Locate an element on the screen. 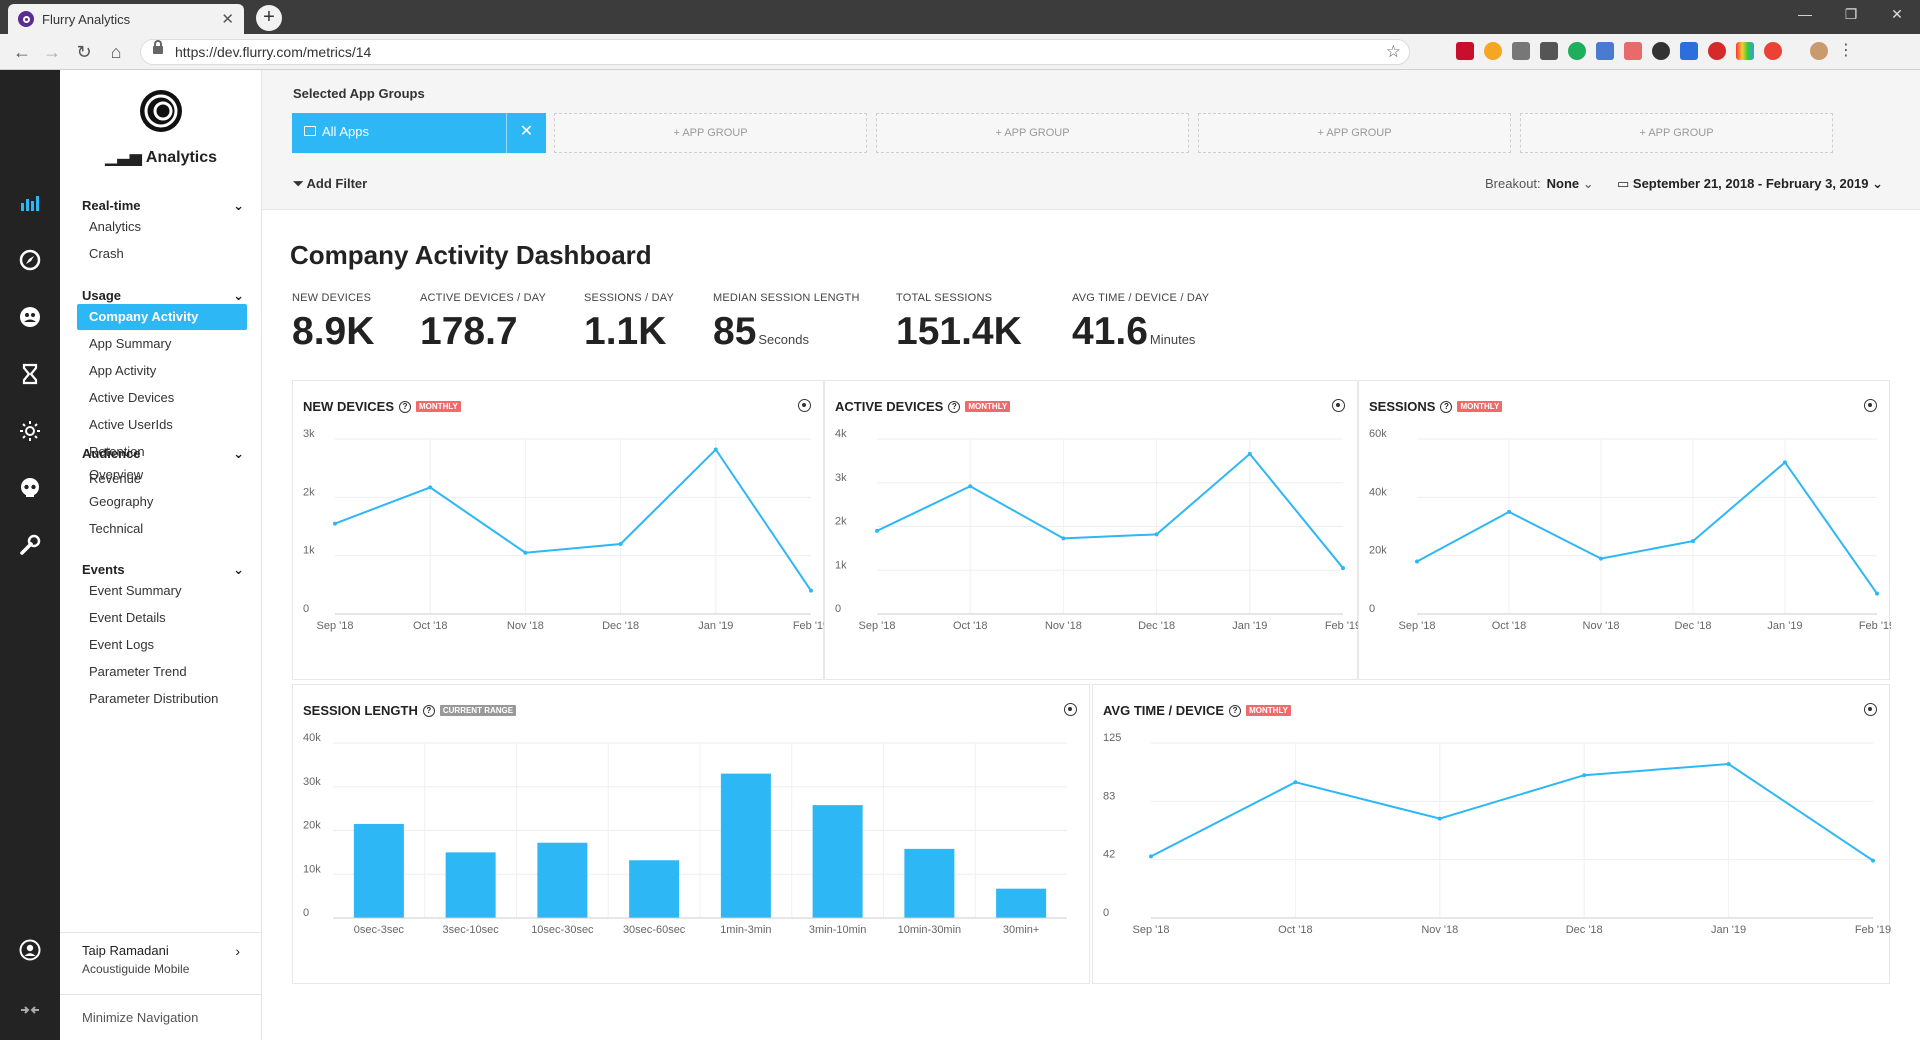  nav-item: Analytics is located at coordinates (115, 226).